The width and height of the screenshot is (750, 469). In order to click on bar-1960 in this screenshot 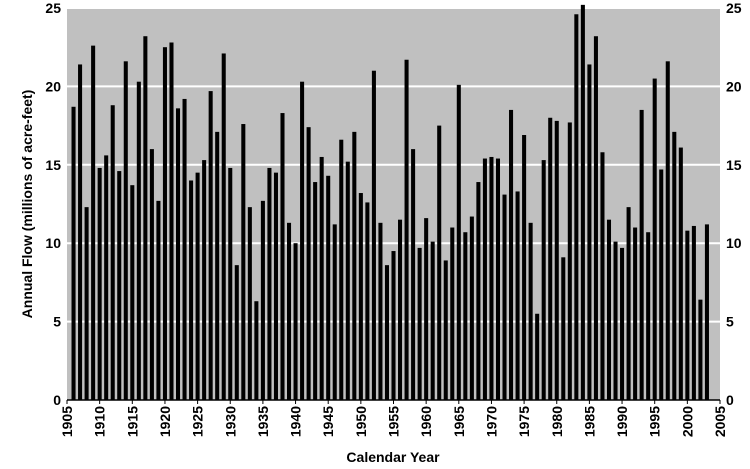, I will do `click(426, 309)`.